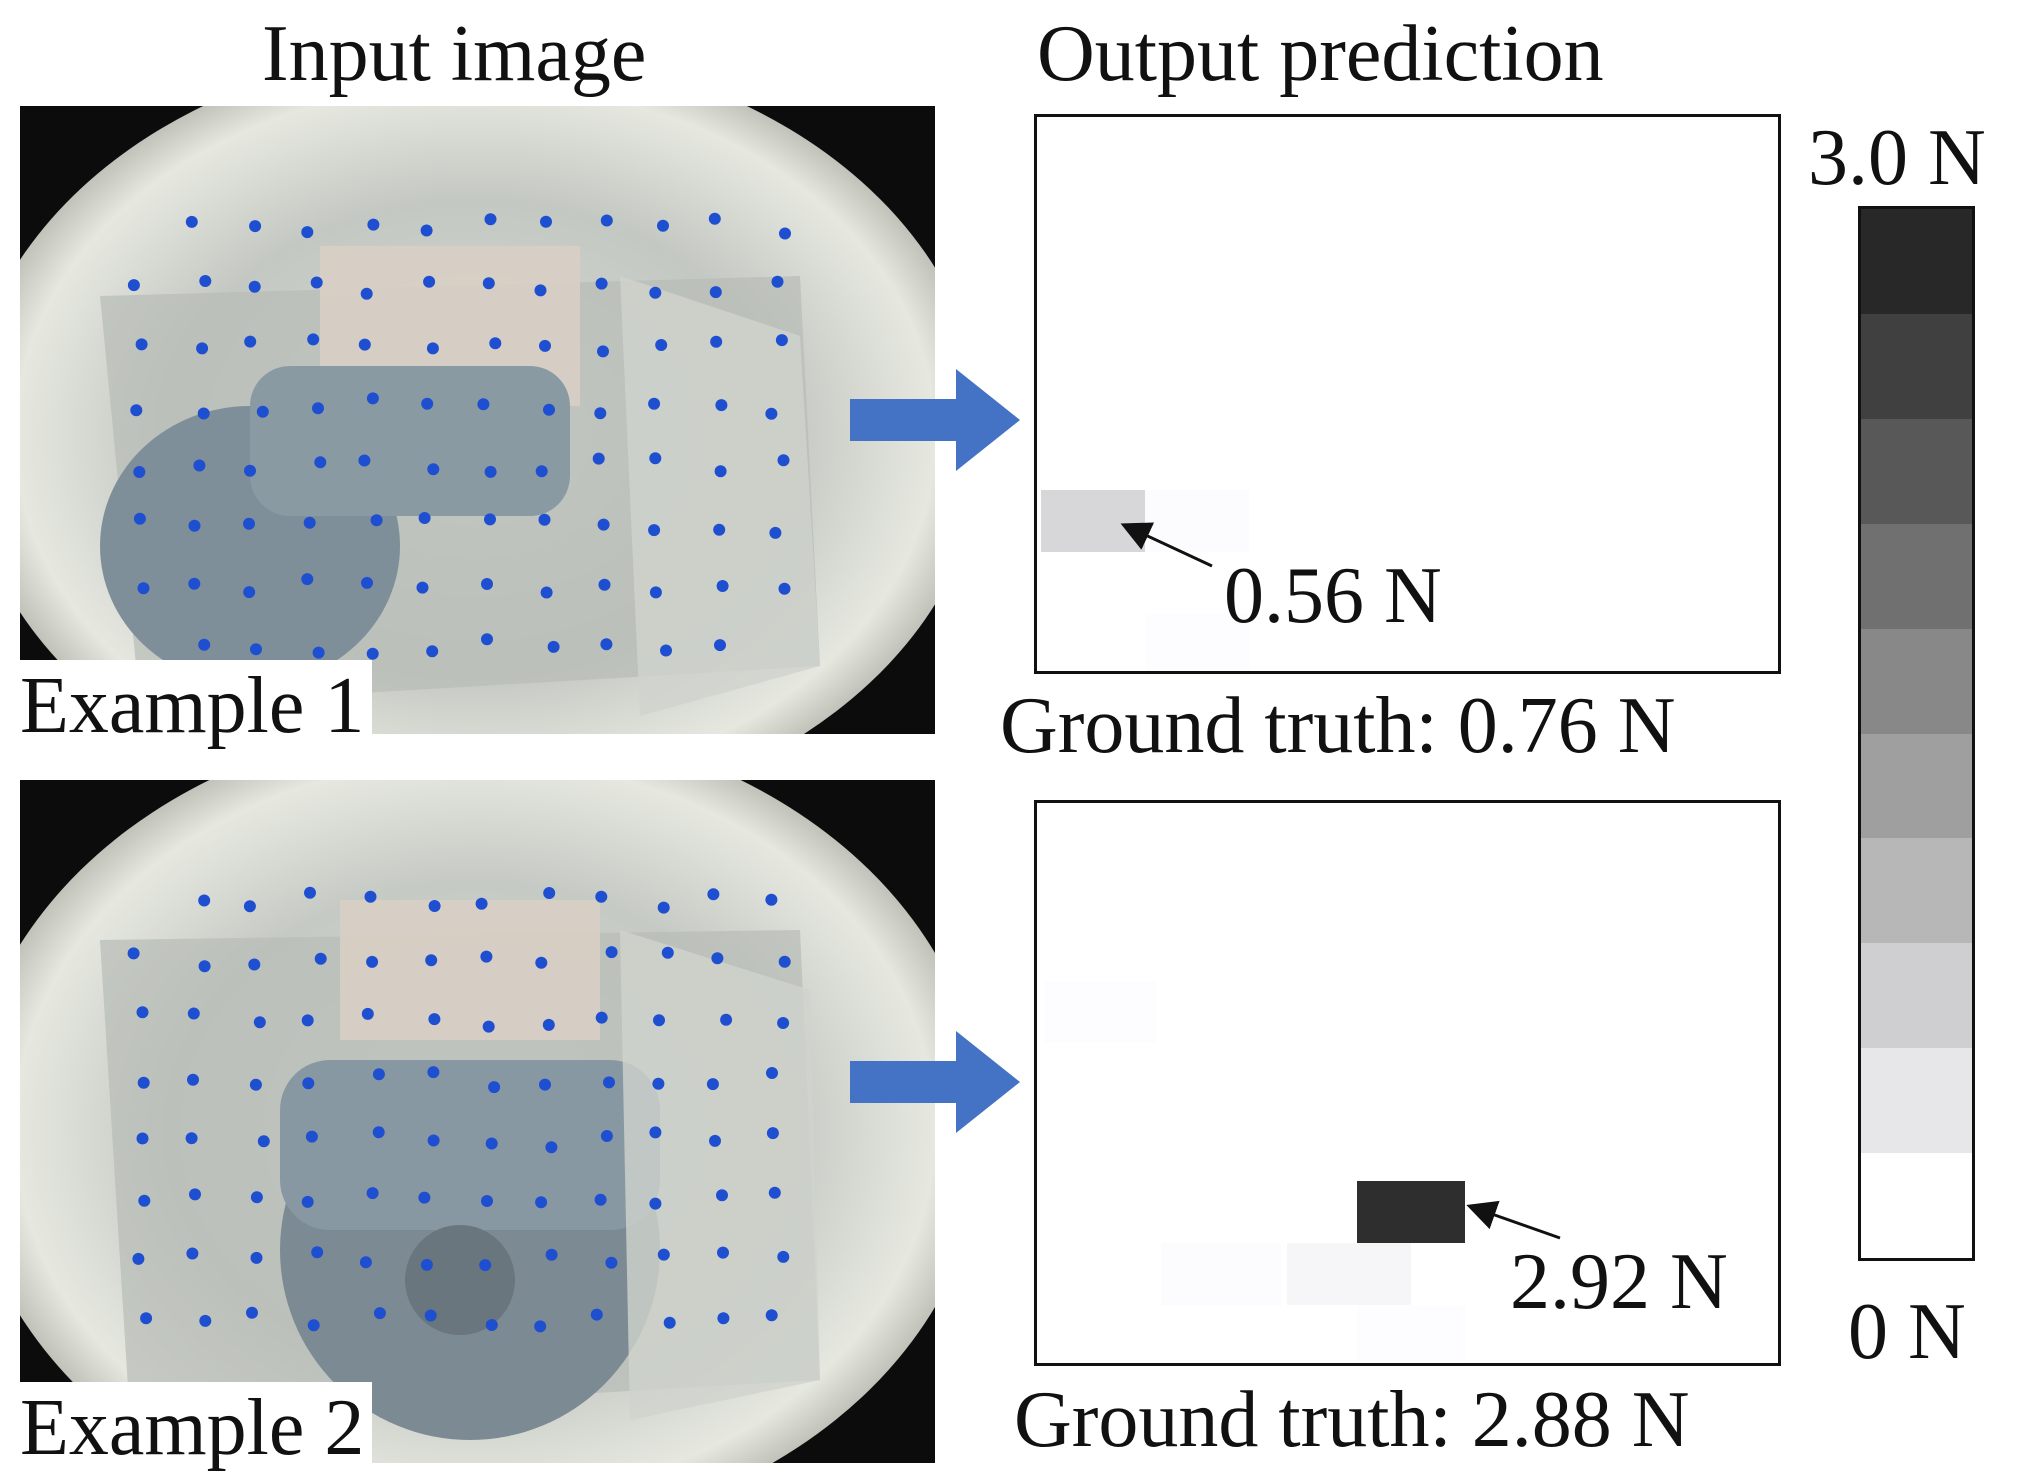 Image resolution: width=2037 pixels, height=1480 pixels. What do you see at coordinates (1619, 1282) in the screenshot?
I see `example-2-predicted-value: 2.92 N` at bounding box center [1619, 1282].